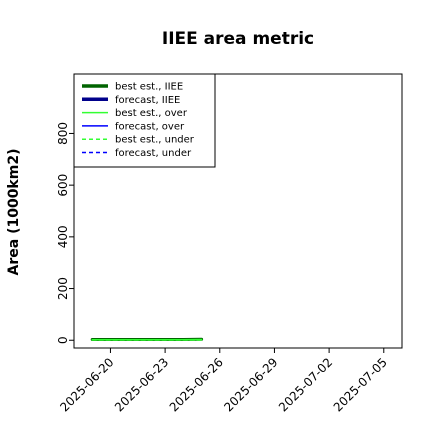 The height and width of the screenshot is (440, 440). Describe the element at coordinates (63, 288) in the screenshot. I see `y-tick-label: 200` at that location.